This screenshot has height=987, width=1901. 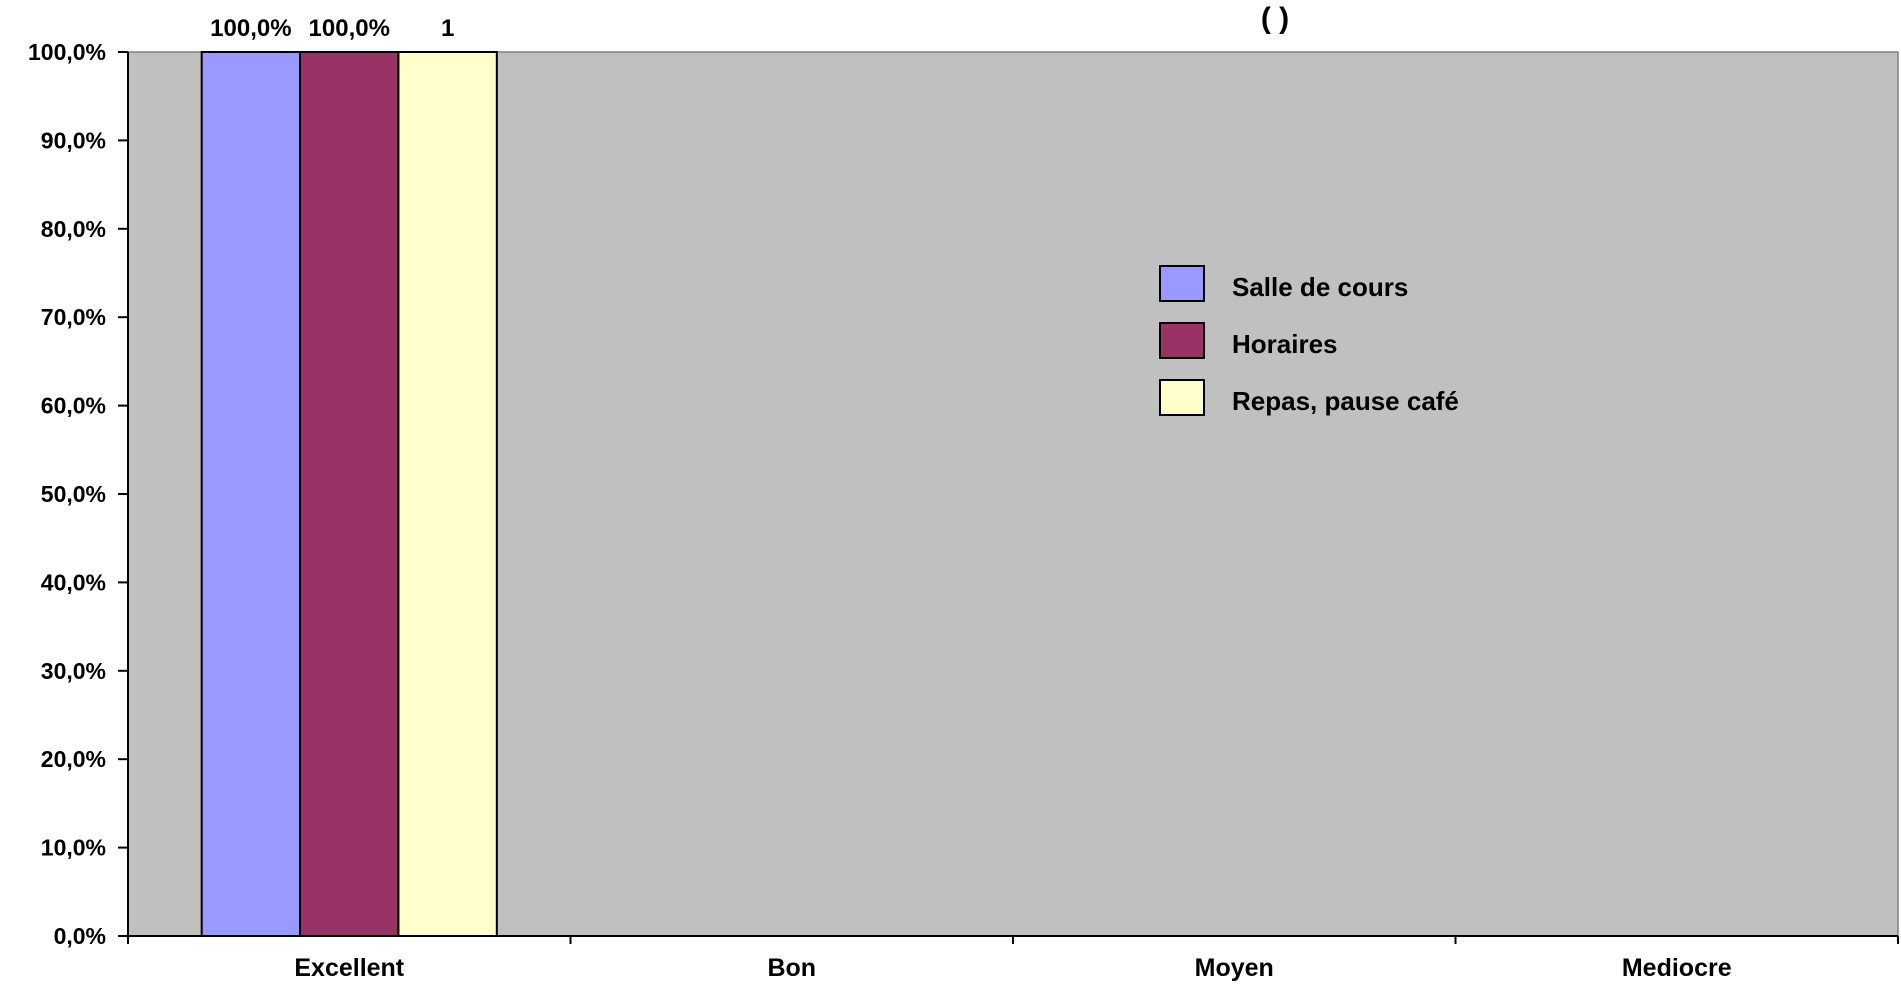 What do you see at coordinates (1234, 968) in the screenshot?
I see `x-category-label: Moyen` at bounding box center [1234, 968].